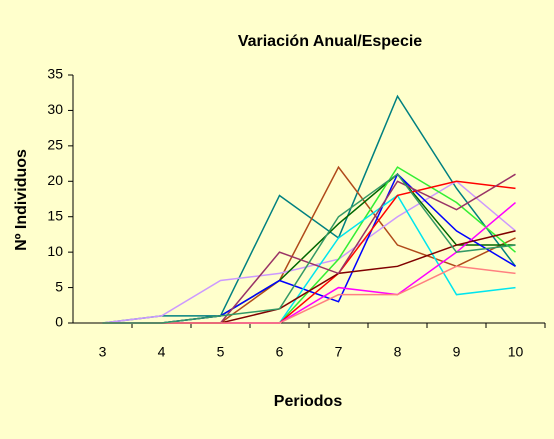 This screenshot has width=554, height=439. I want to click on y-tick-label: 25, so click(55, 145).